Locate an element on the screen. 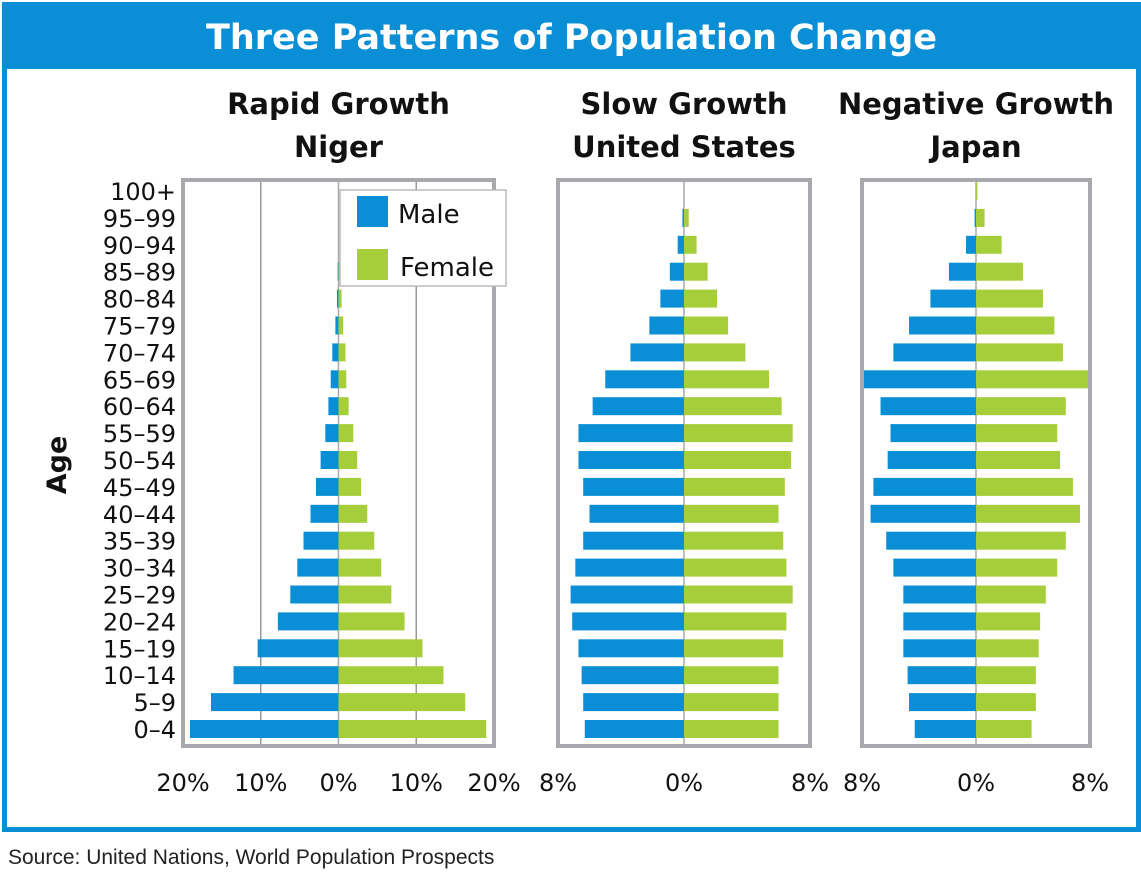 The image size is (1141, 875). age-tick-label: 65–69 is located at coordinates (139, 380).